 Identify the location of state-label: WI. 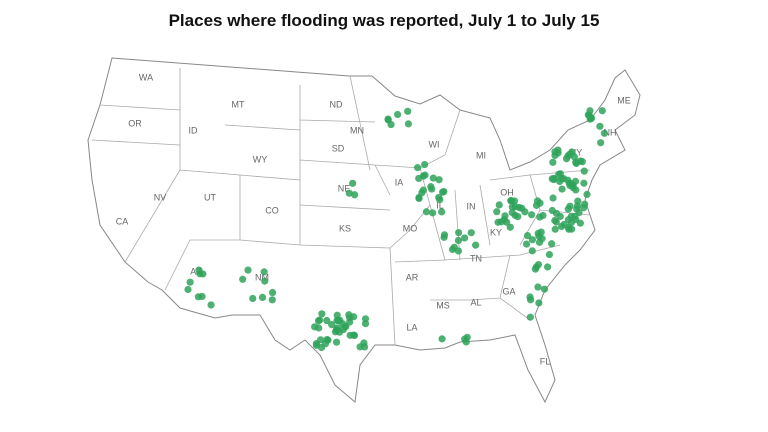
(434, 144).